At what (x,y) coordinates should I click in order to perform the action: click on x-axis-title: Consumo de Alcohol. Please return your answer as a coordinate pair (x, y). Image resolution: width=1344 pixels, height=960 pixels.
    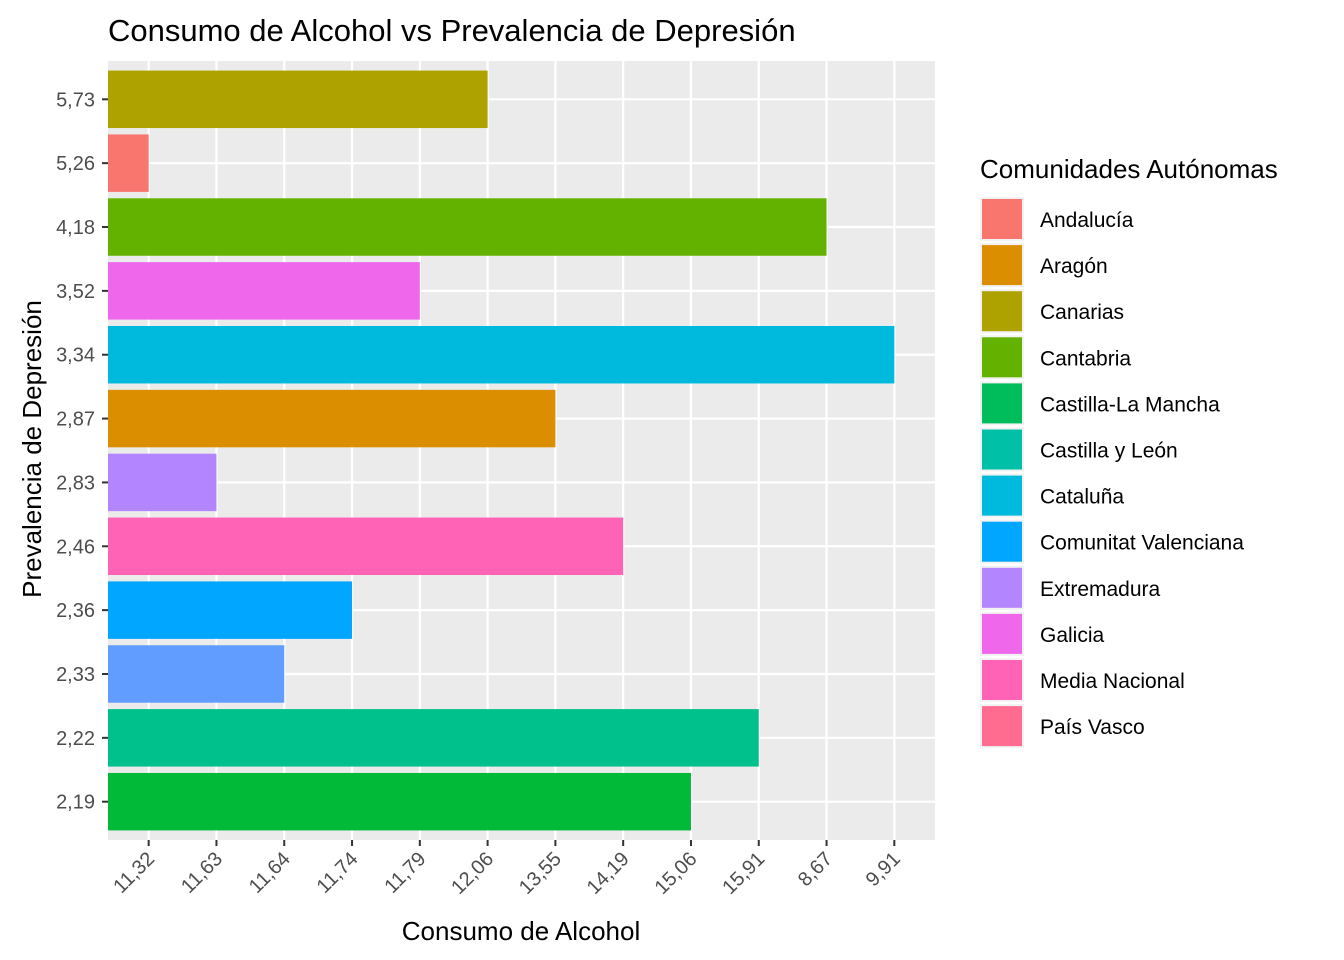
    Looking at the image, I should click on (521, 931).